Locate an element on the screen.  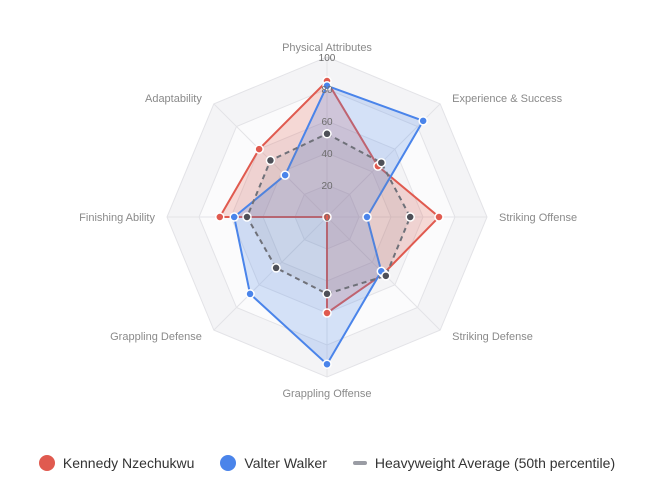
axis-label: Grappling Defense is located at coordinates (156, 337).